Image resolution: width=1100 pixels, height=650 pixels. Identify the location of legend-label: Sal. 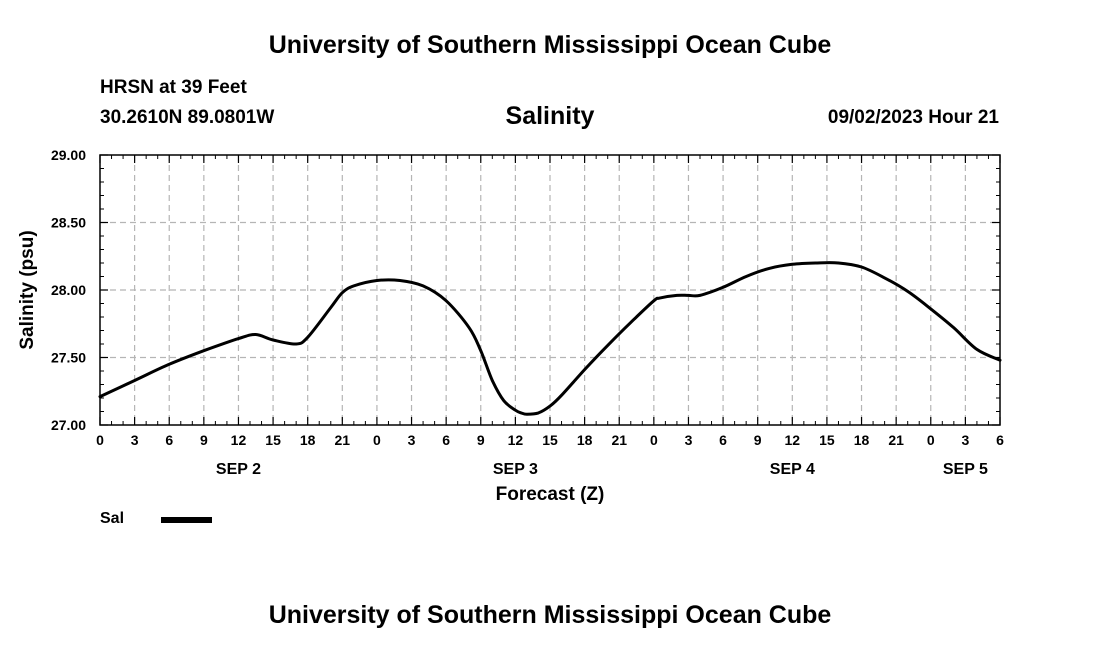
(112, 518).